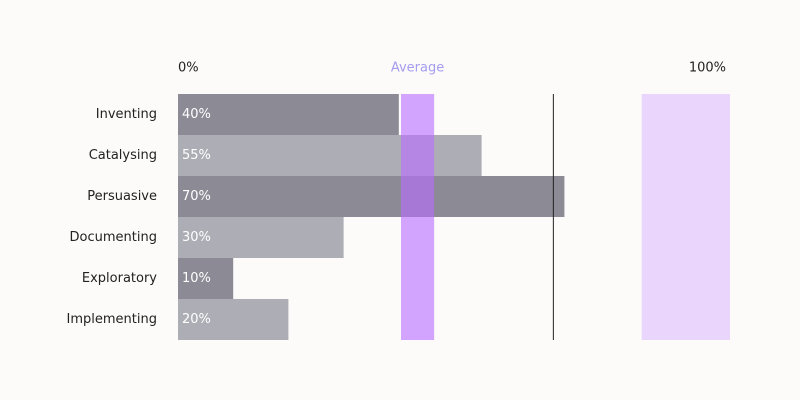 The height and width of the screenshot is (400, 800). I want to click on category-label: Implementing, so click(112, 319).